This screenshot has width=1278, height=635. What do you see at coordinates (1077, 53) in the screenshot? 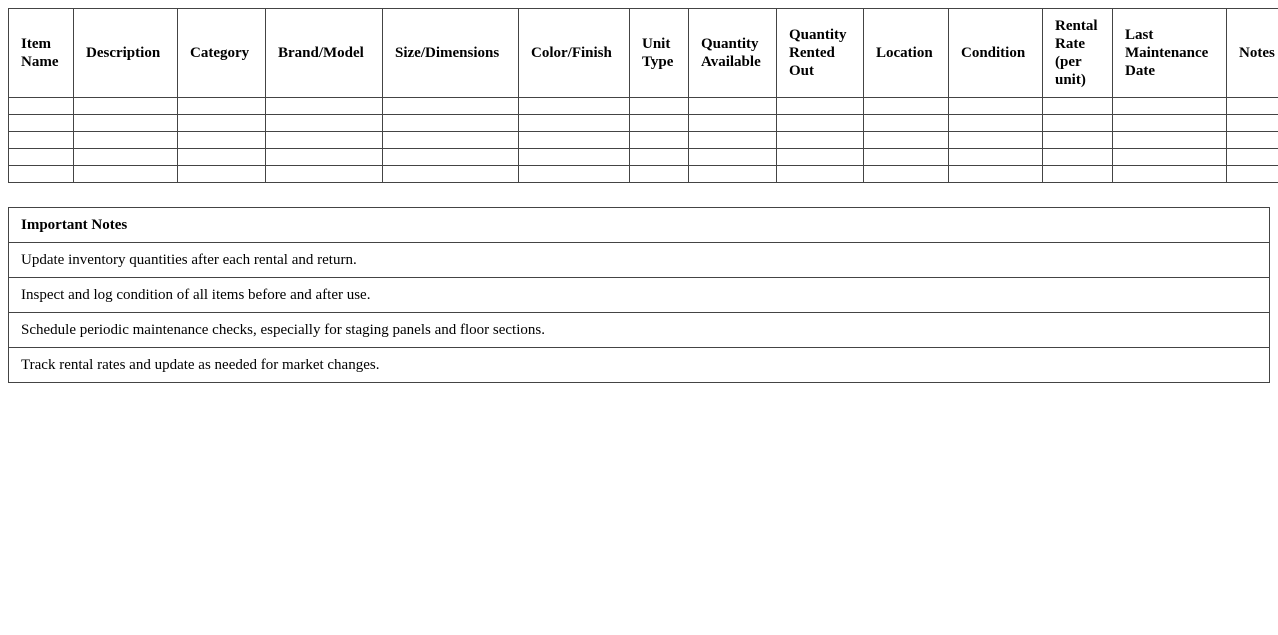
I see `column-header: Rental Rate (per unit)` at bounding box center [1077, 53].